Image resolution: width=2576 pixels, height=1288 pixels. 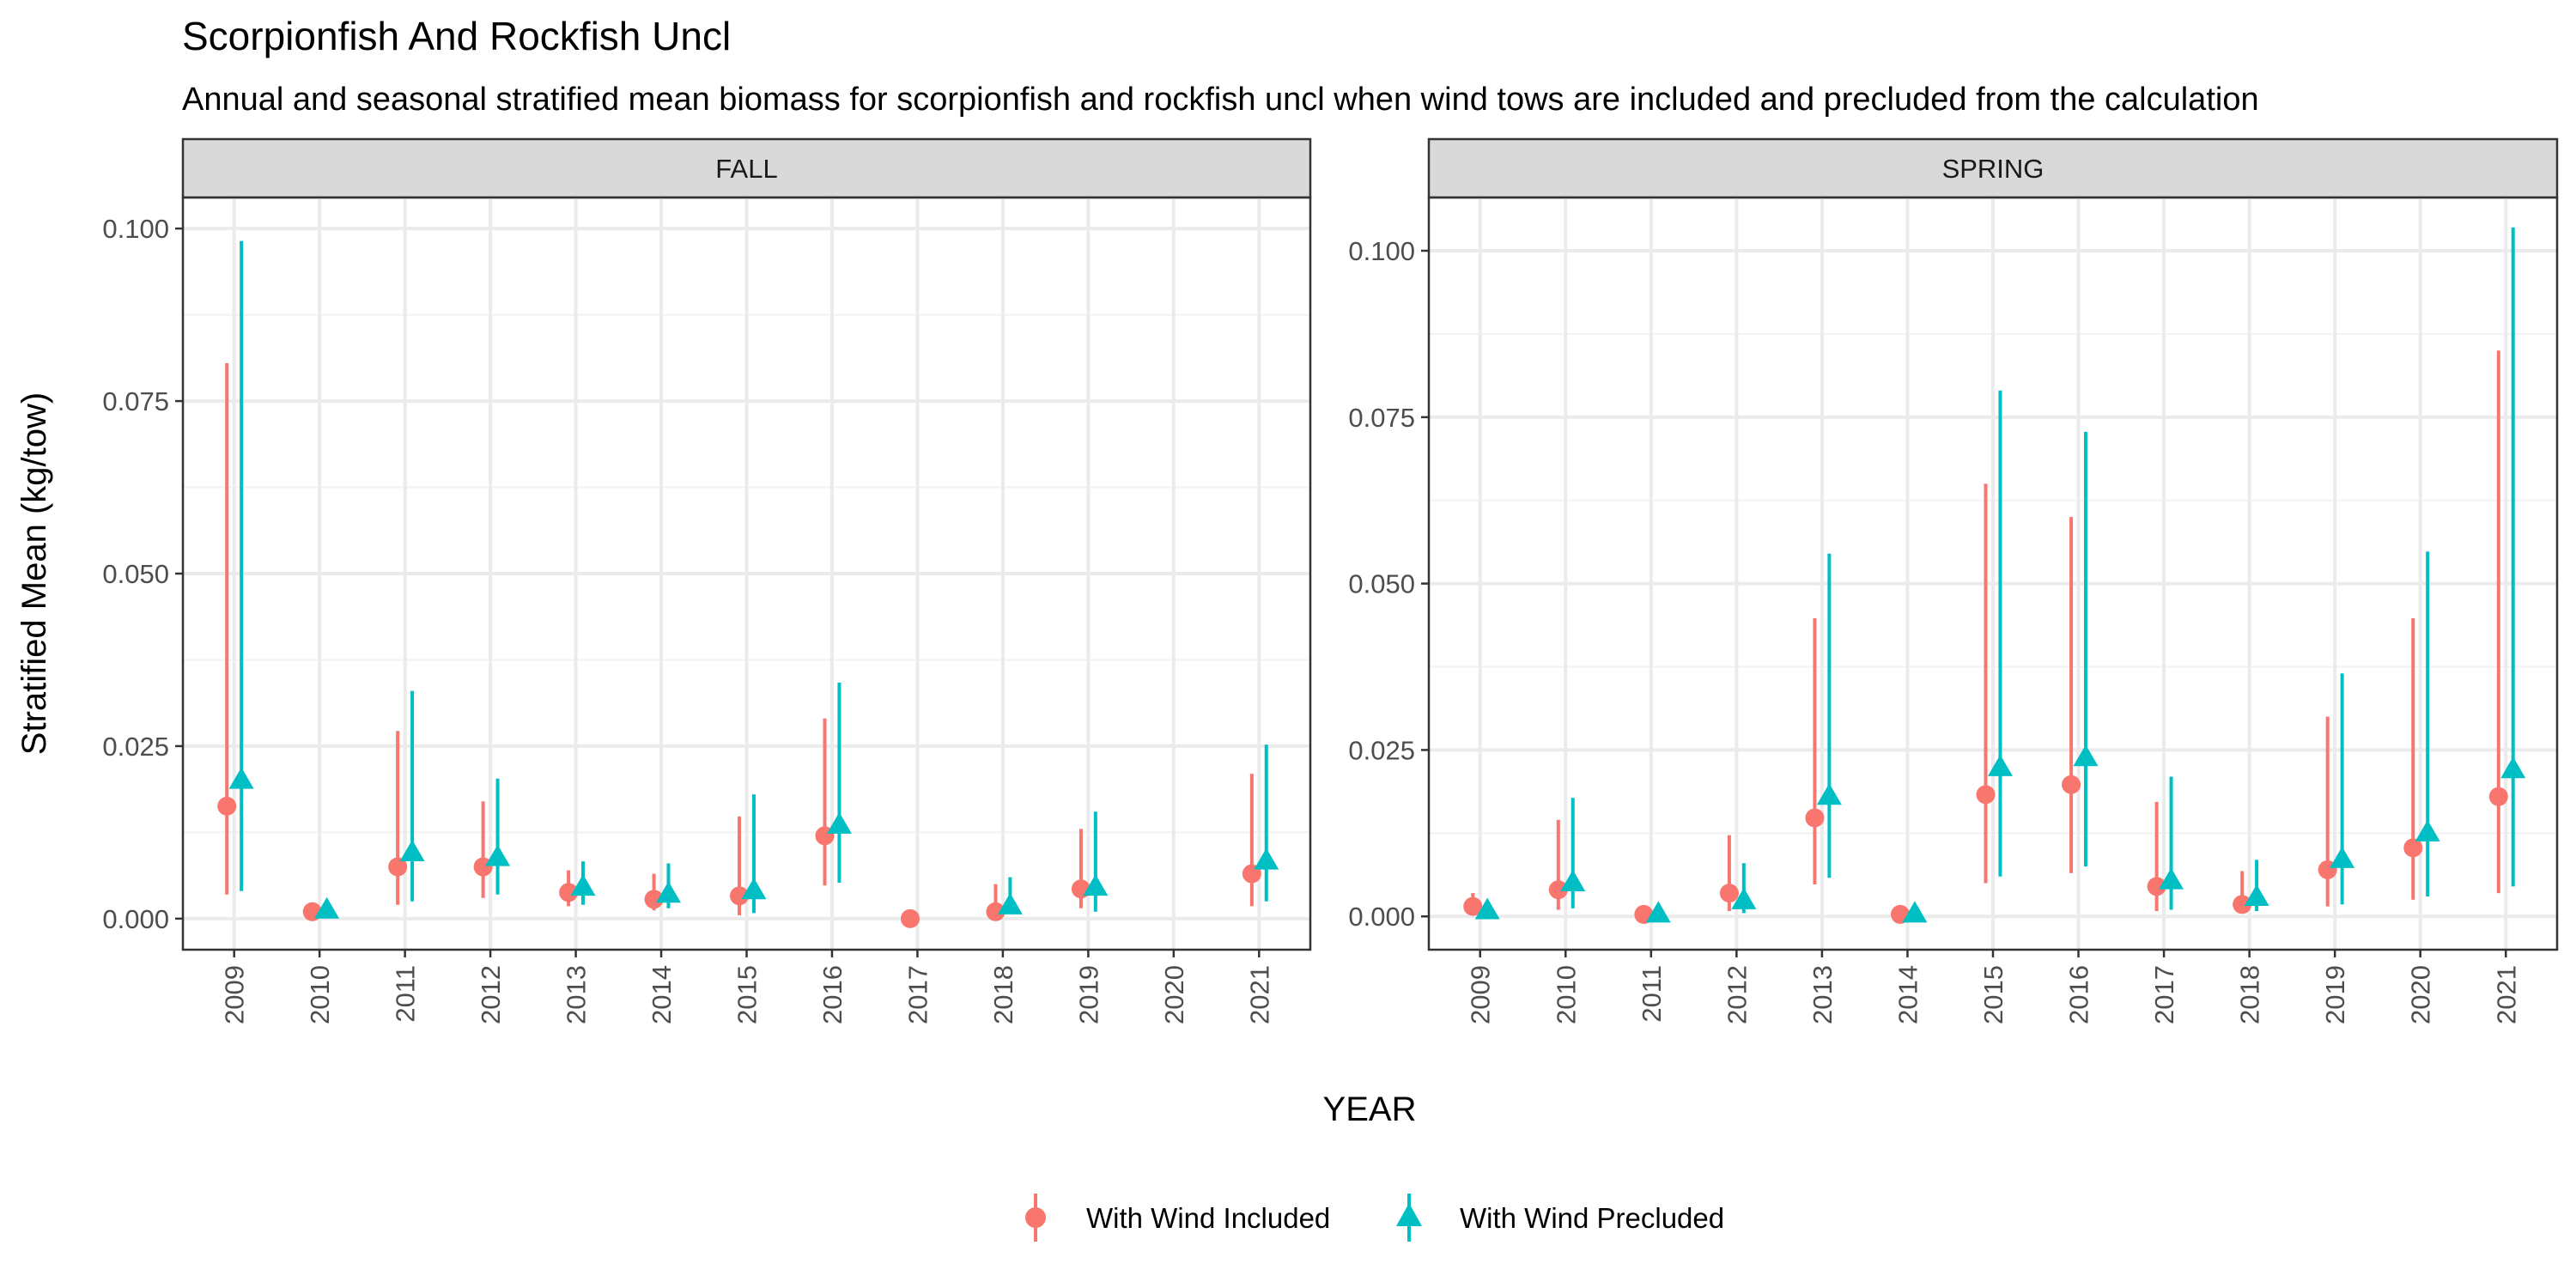 I want to click on point-included-fall-2015, so click(x=740, y=896).